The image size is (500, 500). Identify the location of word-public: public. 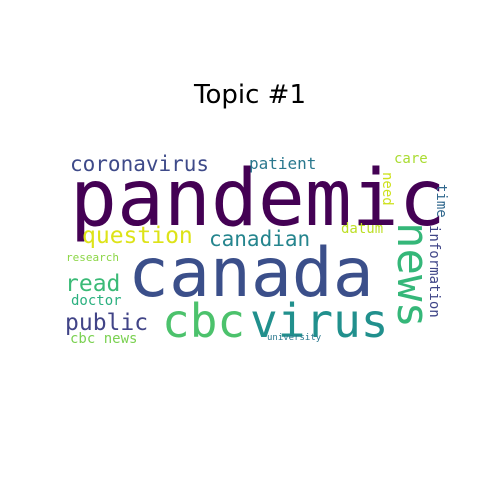
(107, 323).